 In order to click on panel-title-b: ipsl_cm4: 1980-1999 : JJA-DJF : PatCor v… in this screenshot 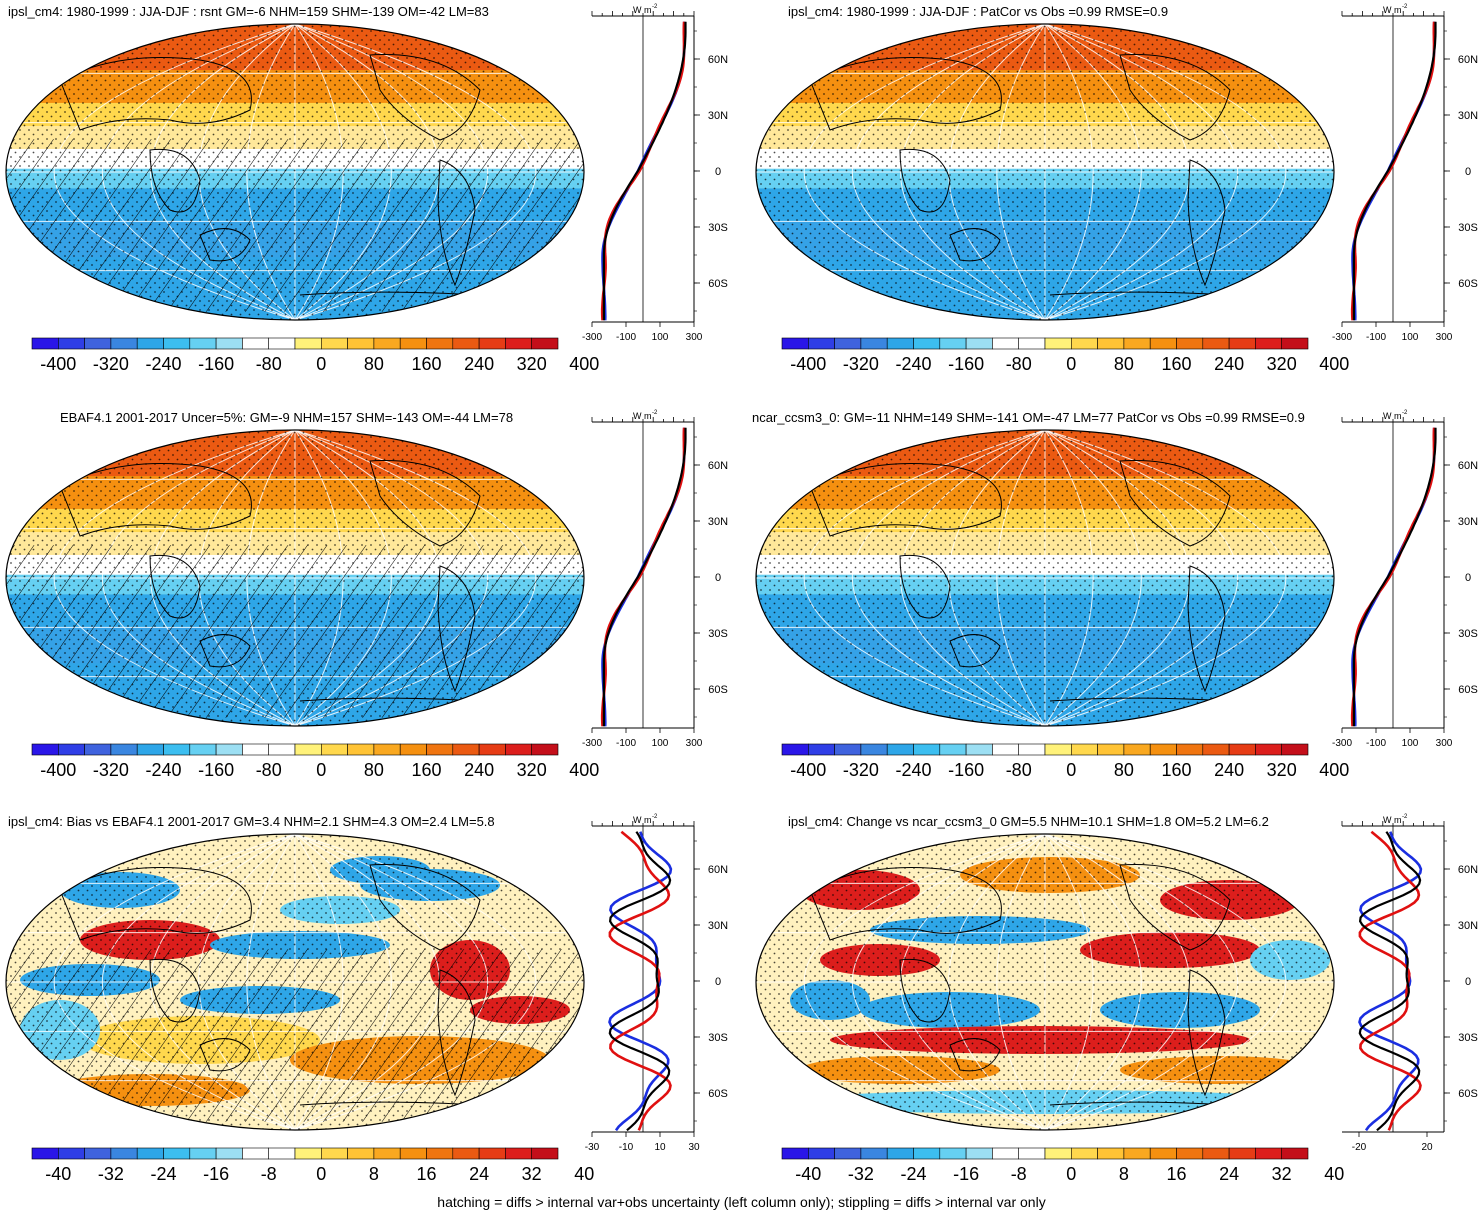, I will do `click(978, 11)`.